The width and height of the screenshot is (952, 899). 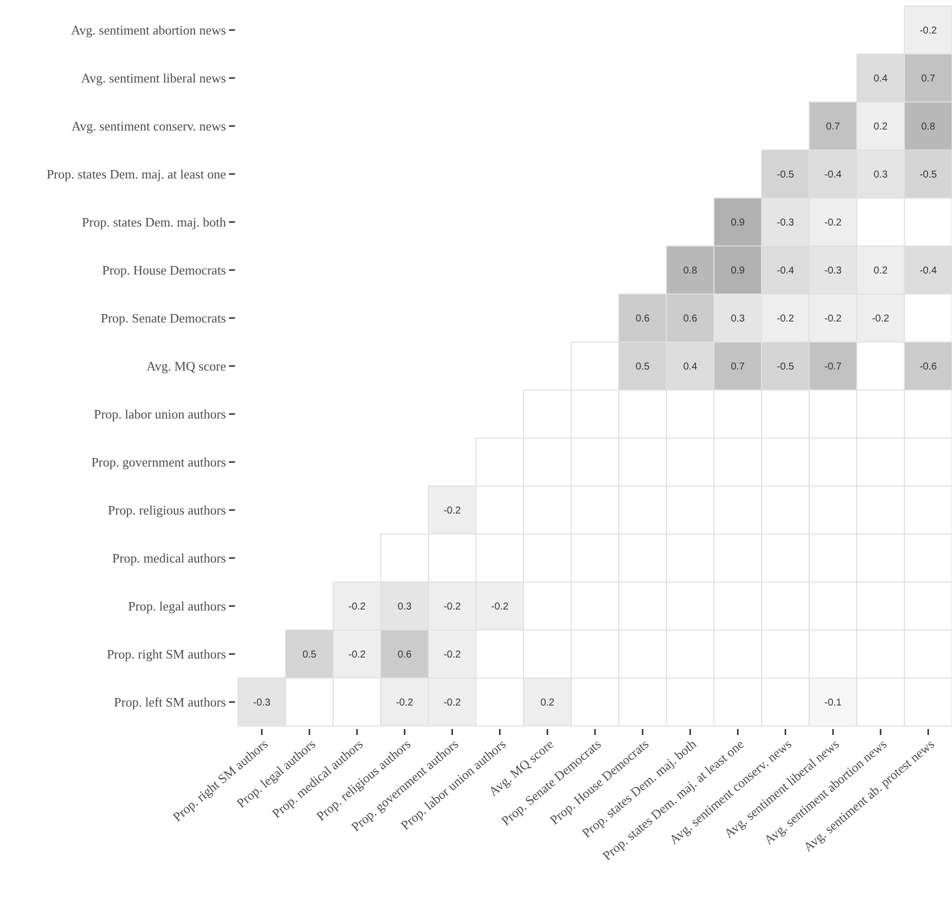 I want to click on y-tick-label: Prop. left SM authors, so click(x=170, y=702).